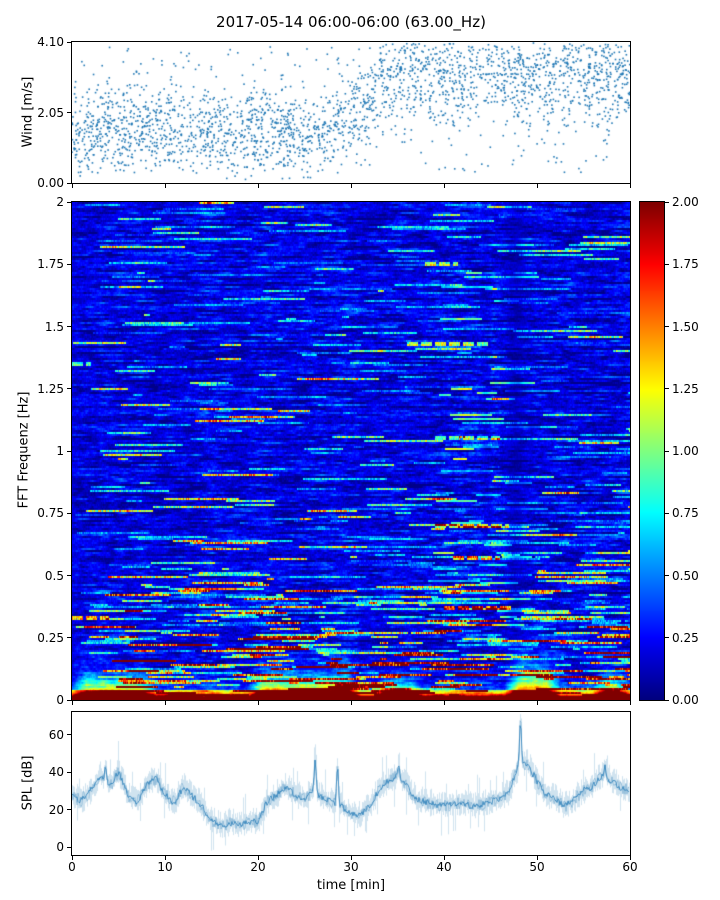 This screenshot has width=720, height=900. I want to click on cbar-tick-label: 0.75, so click(685, 513).